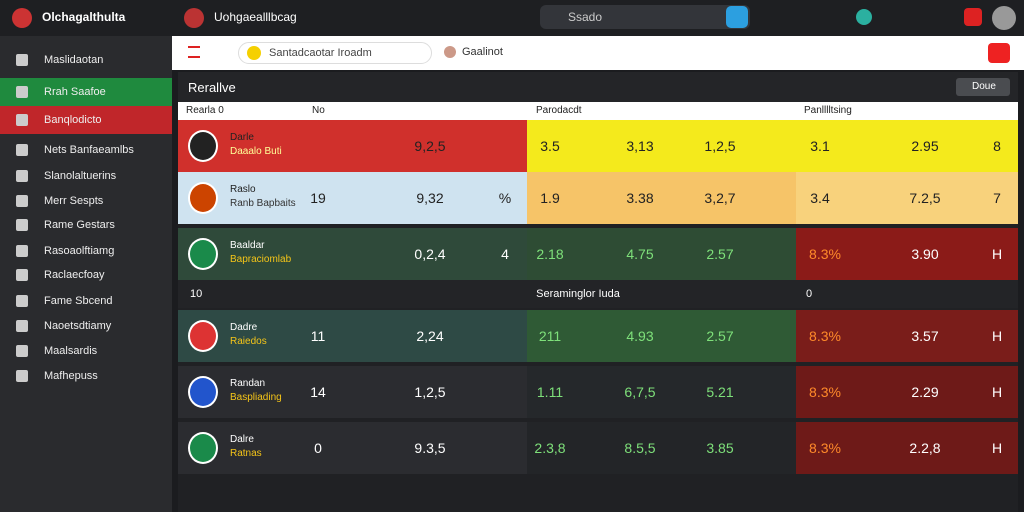  Describe the element at coordinates (196, 294) in the screenshot. I see `separator-left: 10` at that location.